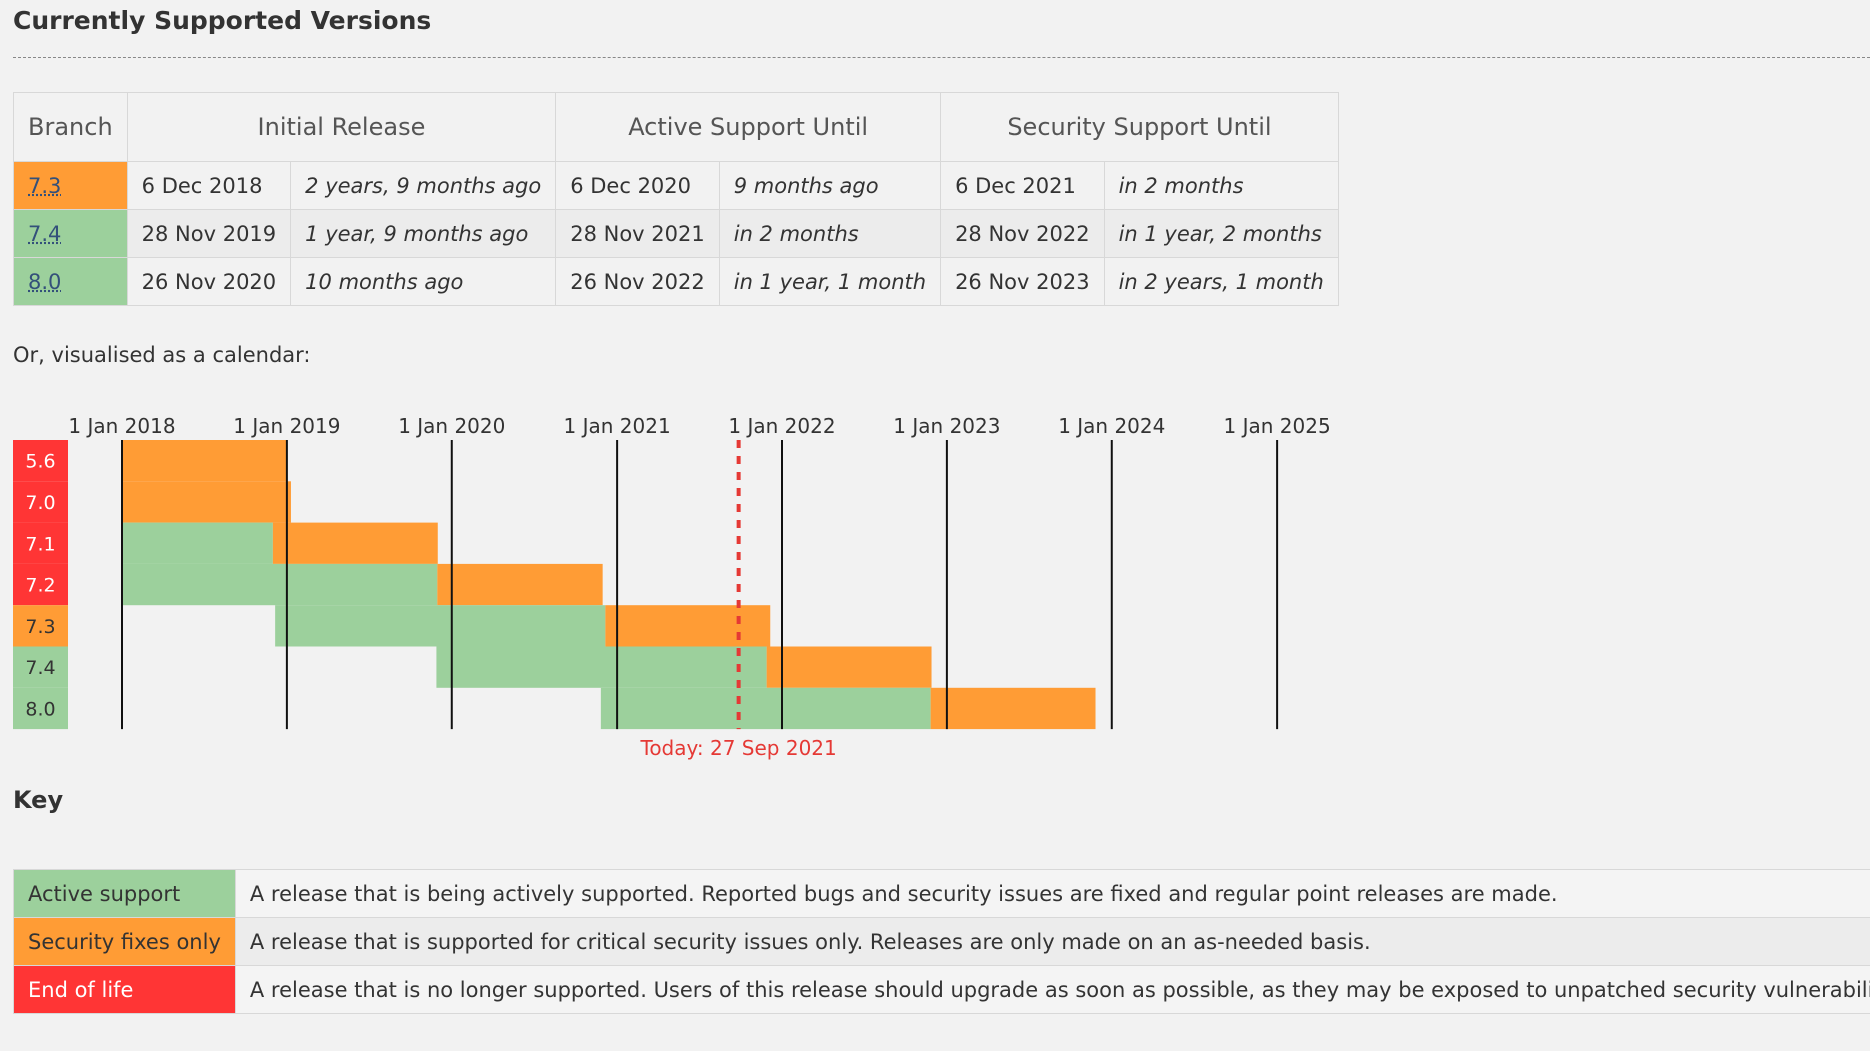 The width and height of the screenshot is (1870, 1051). What do you see at coordinates (946, 426) in the screenshot?
I see `year-tick-label: 1 Jan 2023` at bounding box center [946, 426].